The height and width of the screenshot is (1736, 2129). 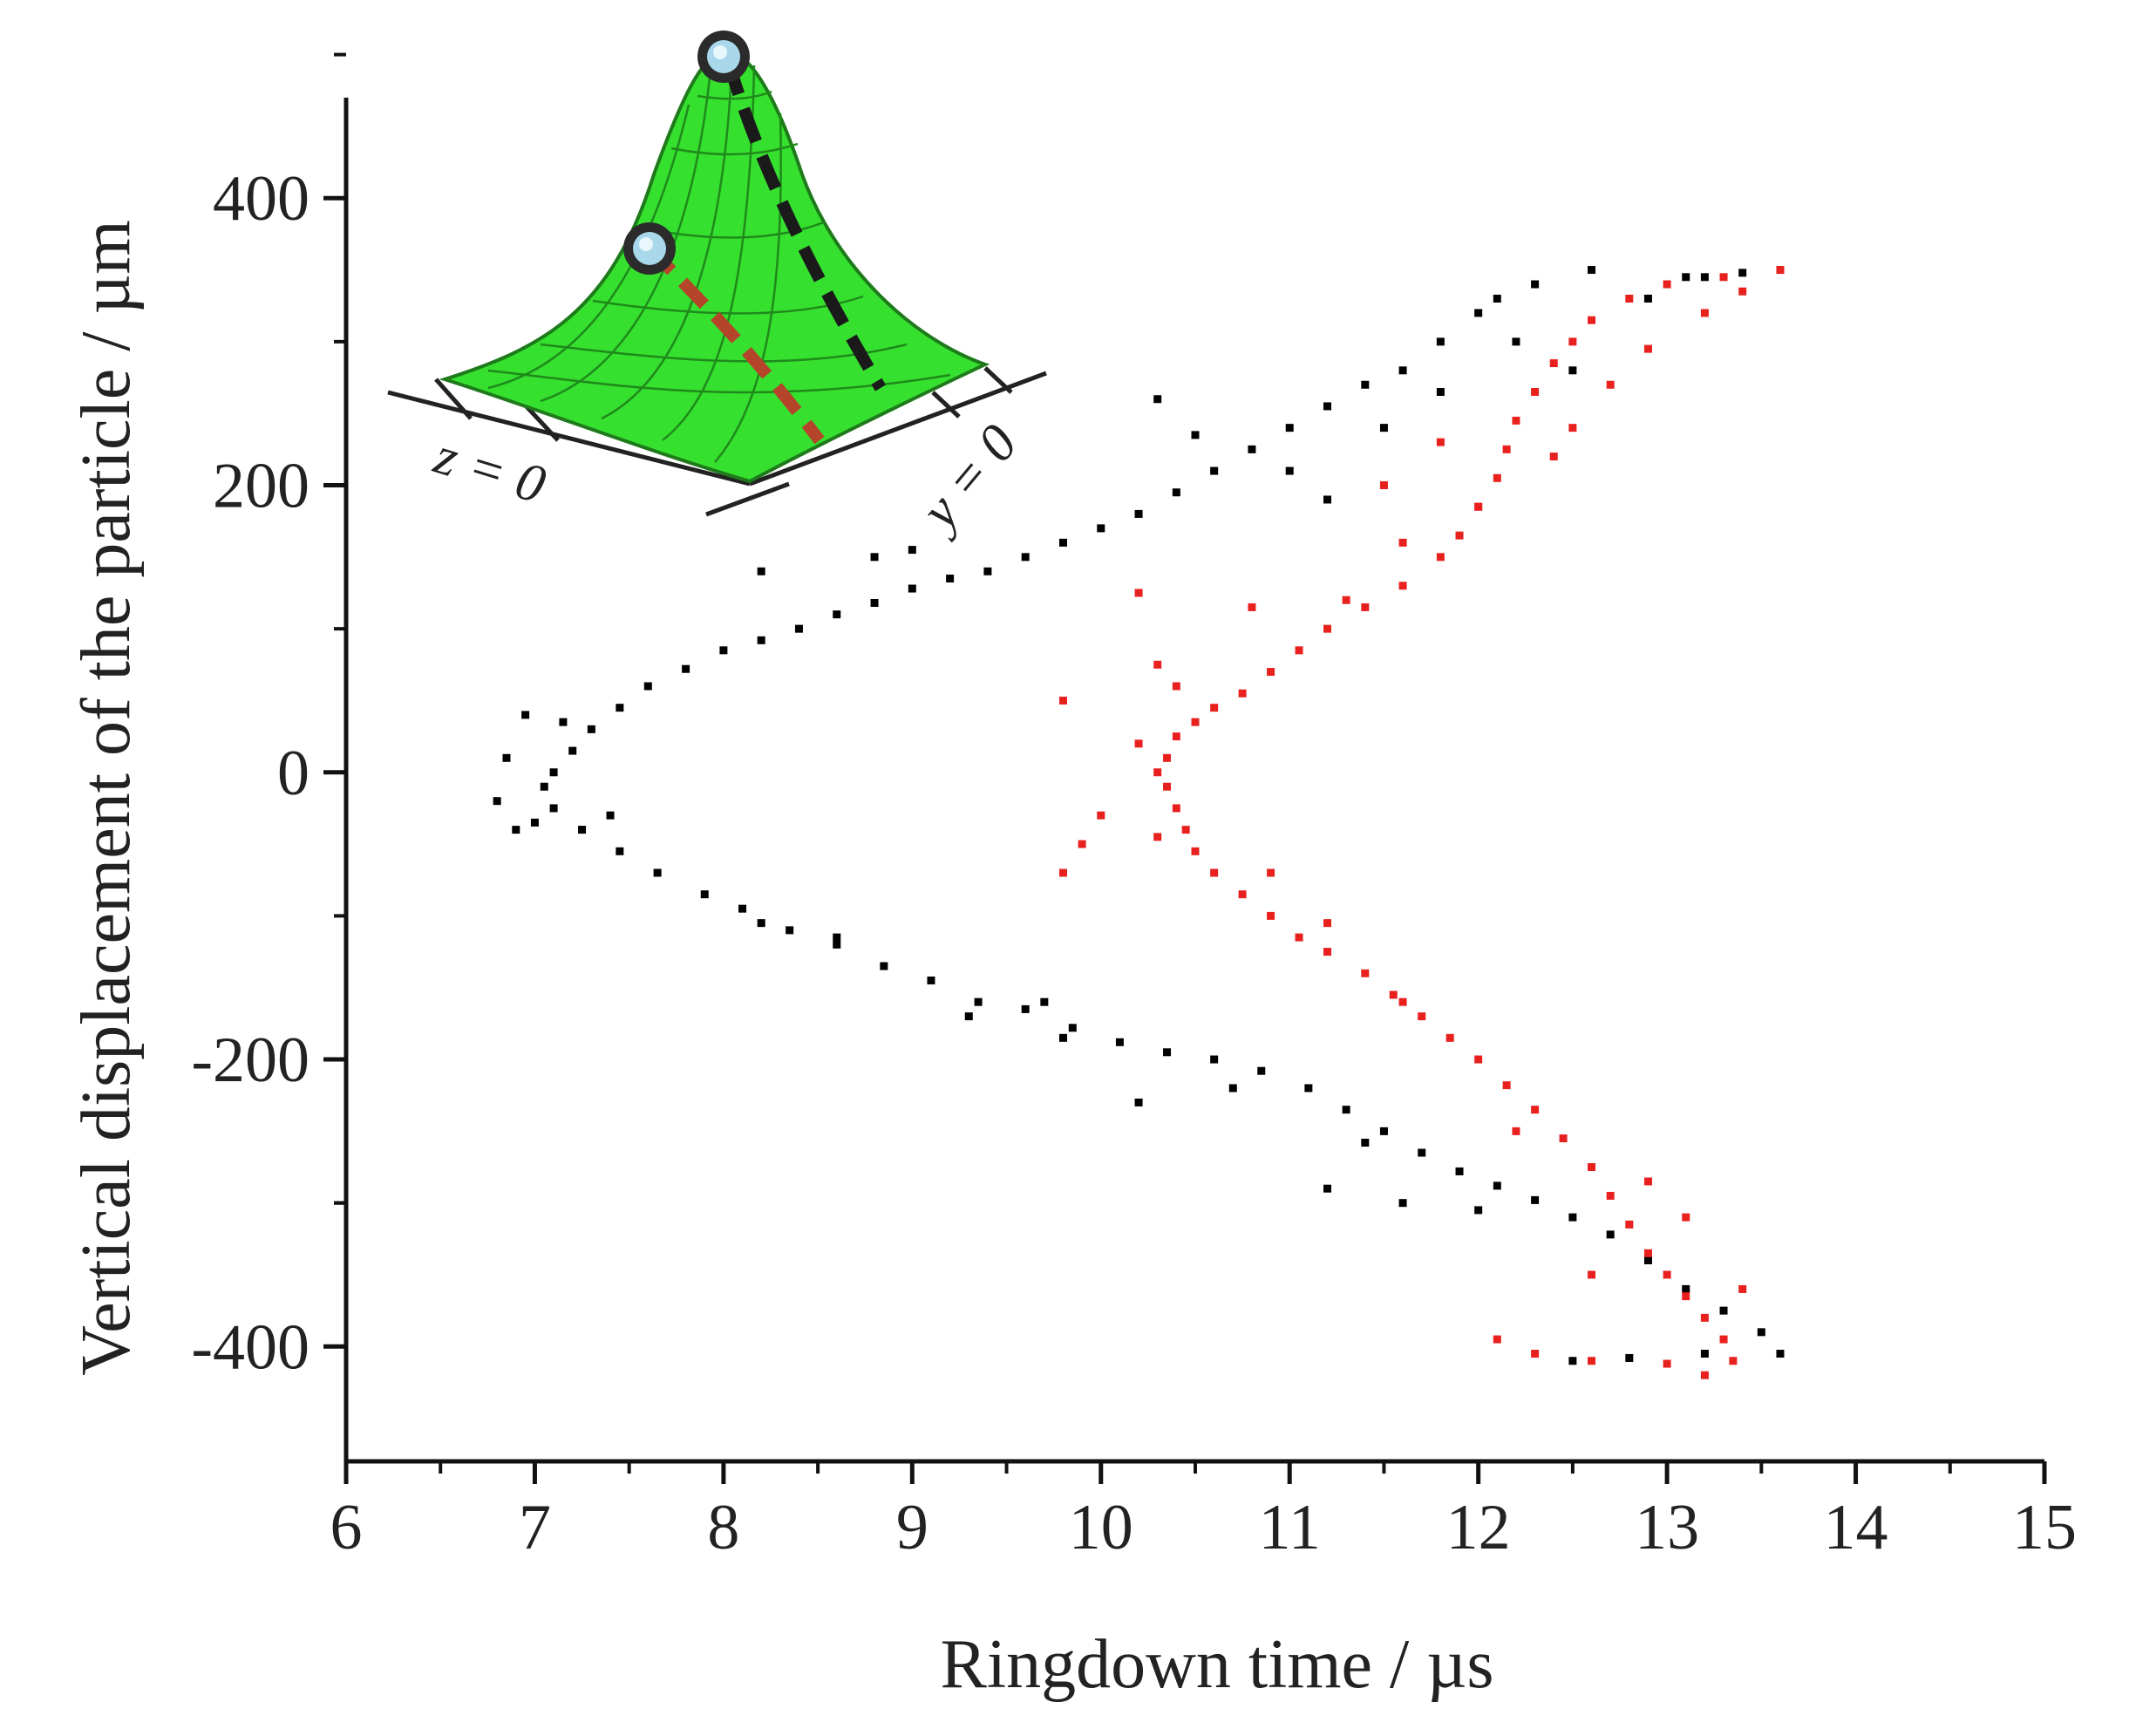 What do you see at coordinates (535, 1527) in the screenshot?
I see `x-tick-label: 7` at bounding box center [535, 1527].